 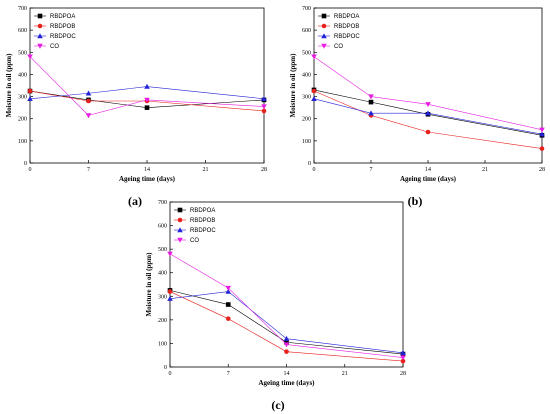 I want to click on panel-label: (c), so click(x=277, y=405).